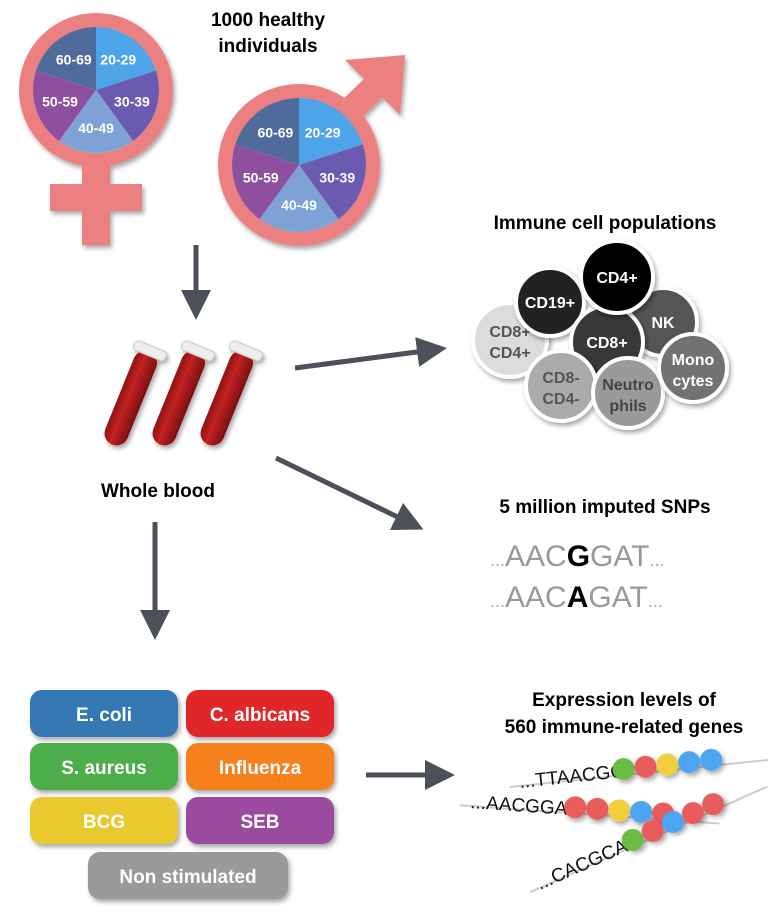 This screenshot has height=922, width=771. I want to click on stimulus-e-coli: E. coli, so click(104, 713).